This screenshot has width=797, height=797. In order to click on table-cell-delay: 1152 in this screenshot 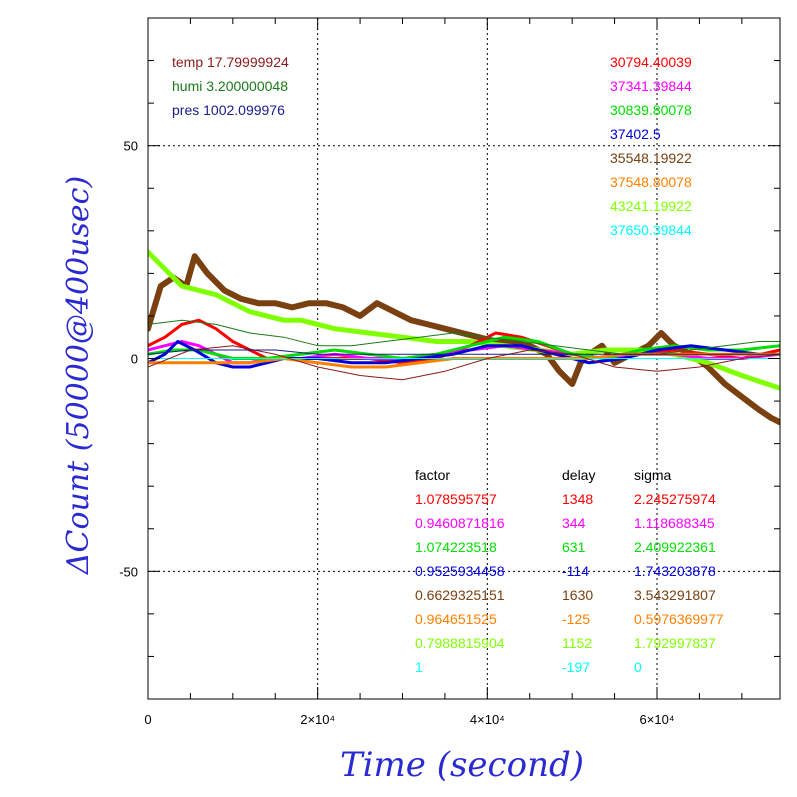, I will do `click(577, 643)`.